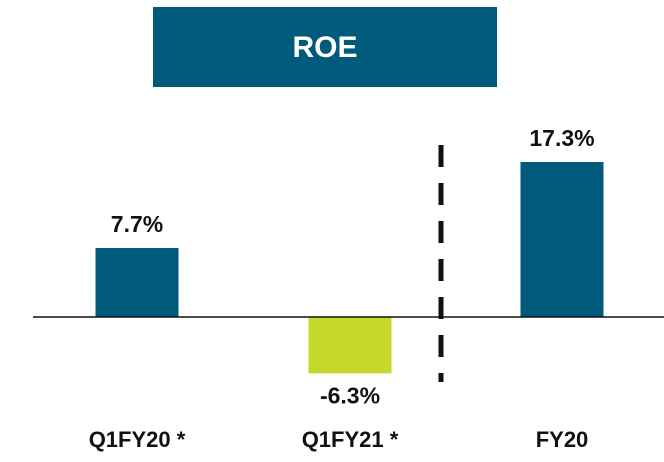 Image resolution: width=664 pixels, height=462 pixels. I want to click on x-tick-label: Q1FY20 *, so click(137, 439).